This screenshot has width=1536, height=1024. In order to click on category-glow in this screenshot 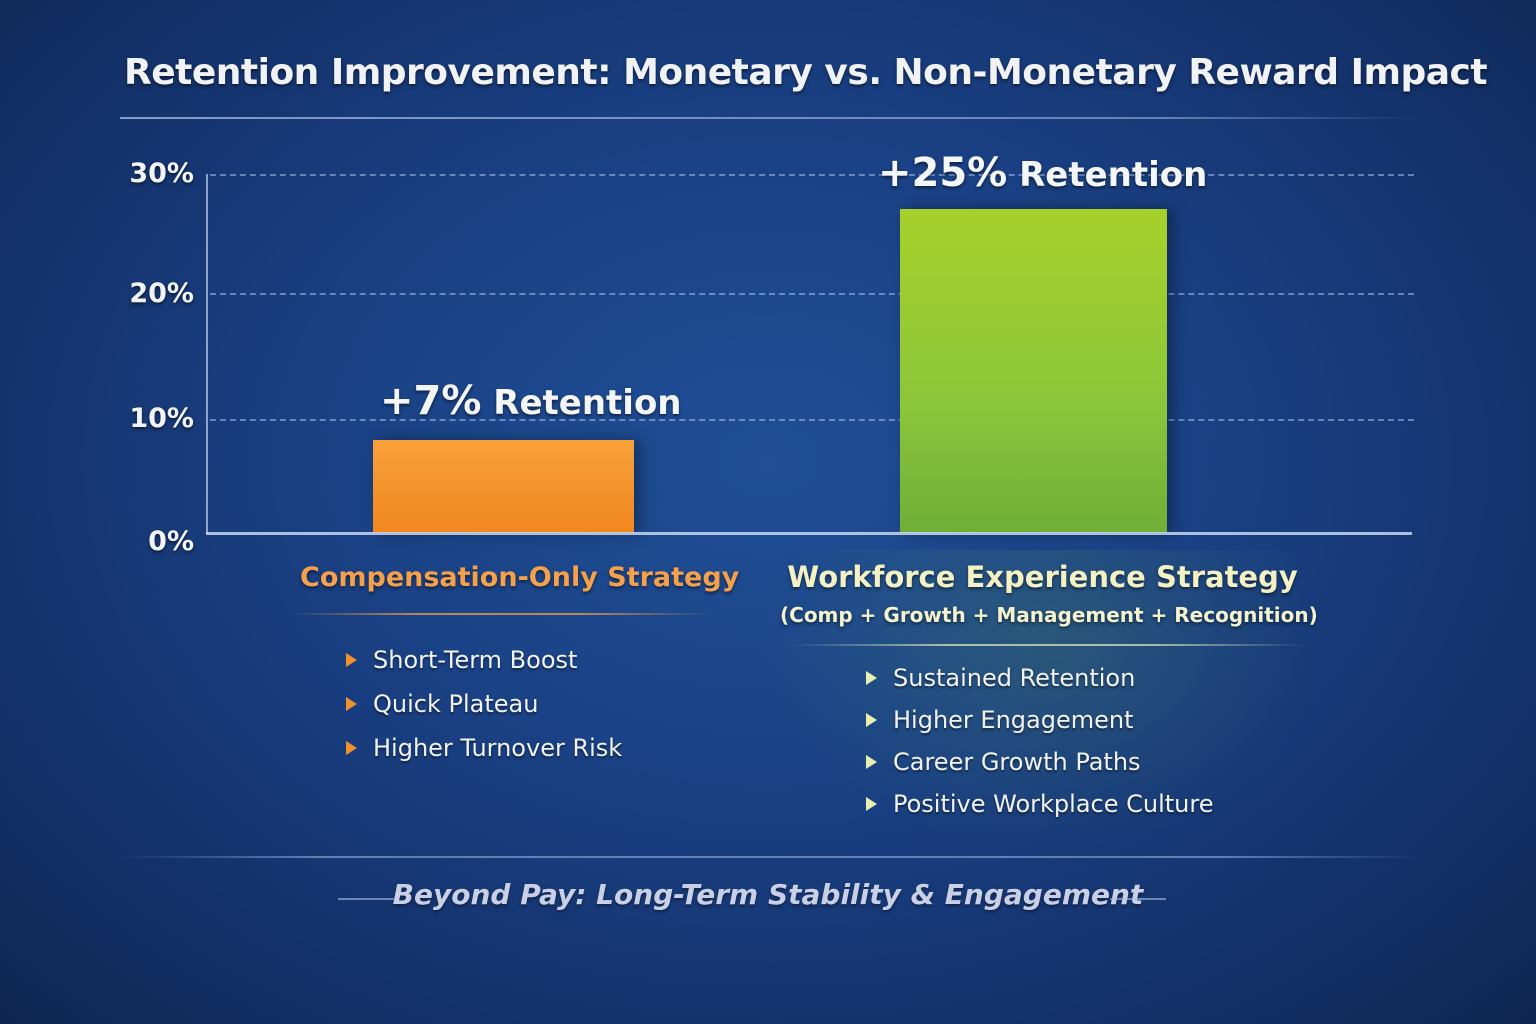, I will do `click(1045, 700)`.